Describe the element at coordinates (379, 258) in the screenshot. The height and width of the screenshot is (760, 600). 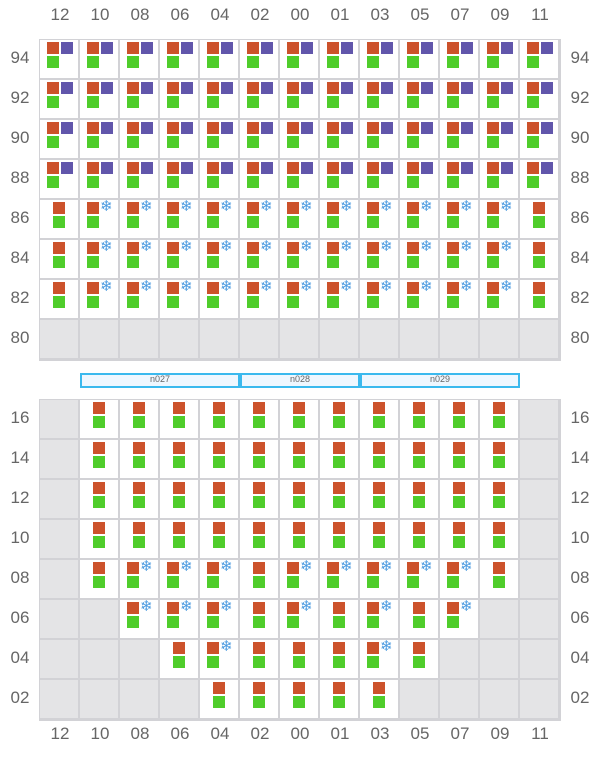
I see `cell-84-03: ❄` at that location.